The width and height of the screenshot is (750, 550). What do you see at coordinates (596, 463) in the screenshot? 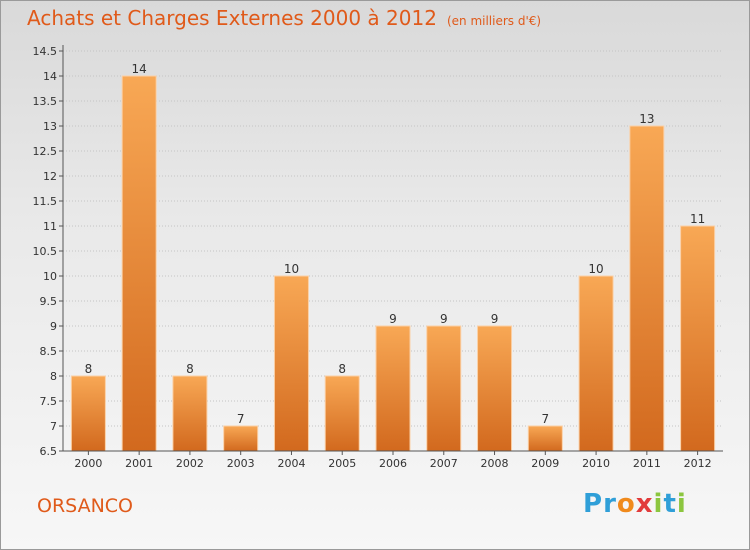
I see `x-tick-label: 2010` at bounding box center [596, 463].